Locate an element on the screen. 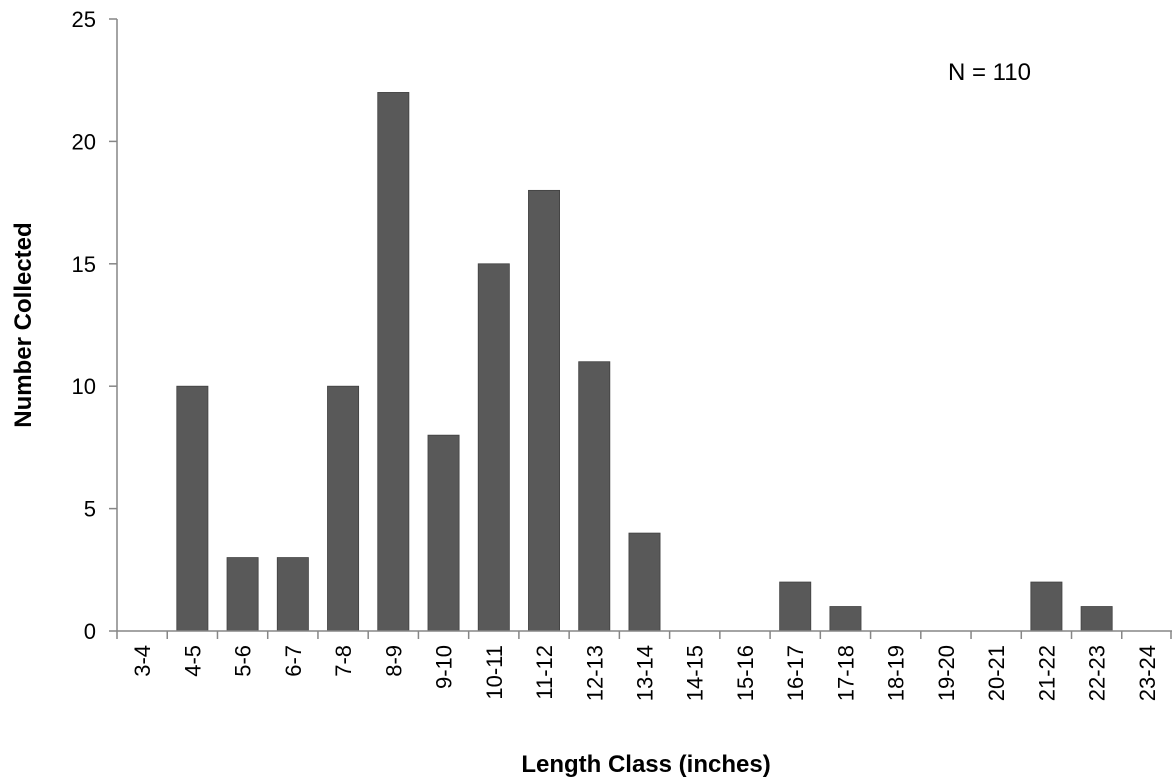 Image resolution: width=1172 pixels, height=782 pixels. sample-size-annotation: N = 110 is located at coordinates (989, 72).